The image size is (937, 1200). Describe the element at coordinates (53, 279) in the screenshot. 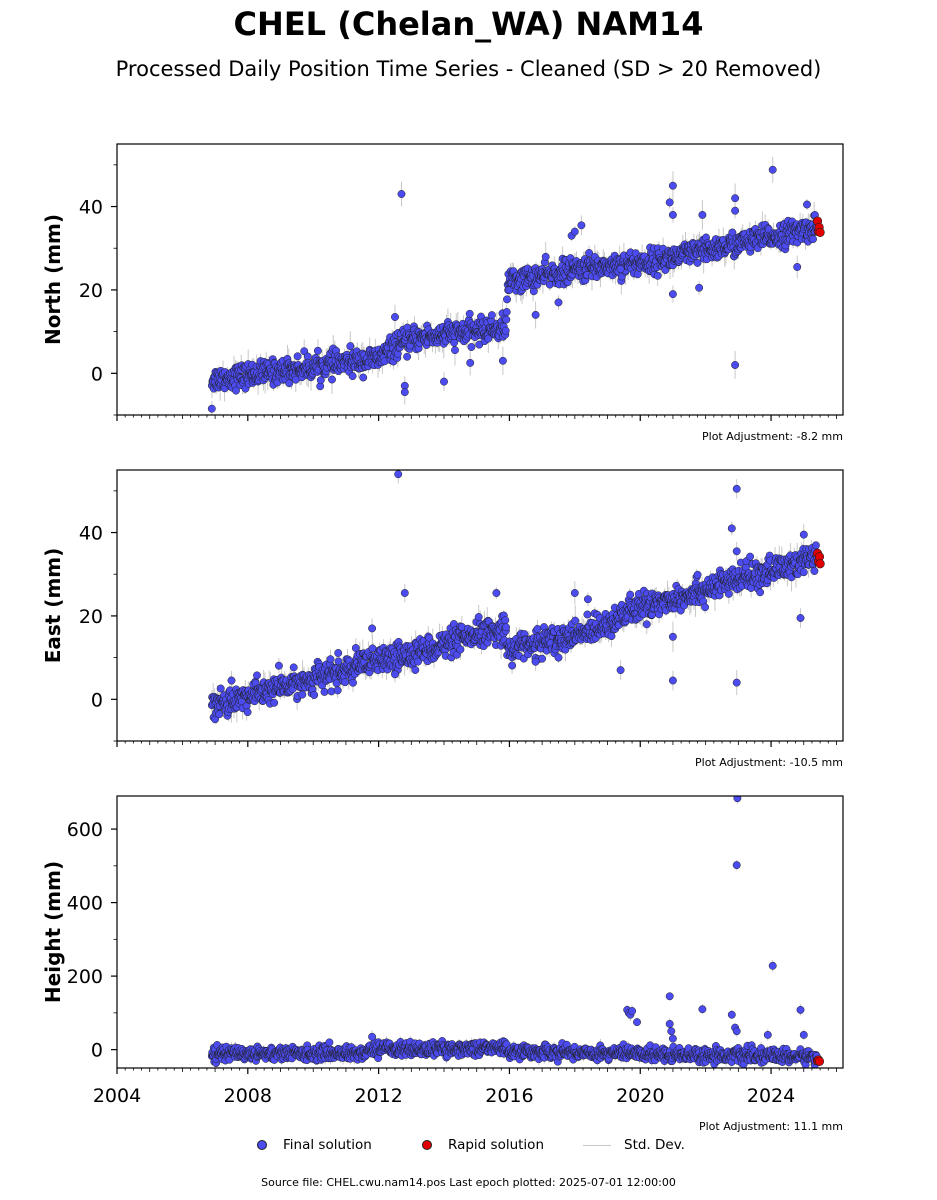

I see `y-axis-label: North (mm)` at that location.